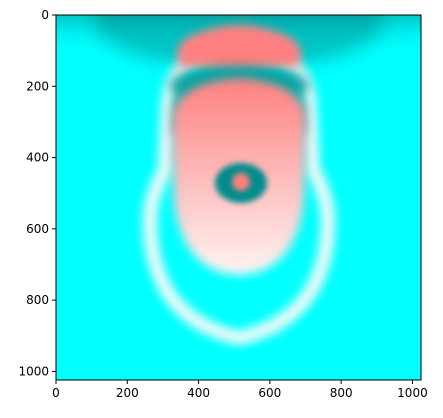 This screenshot has width=443, height=418. I want to click on y-axis: 0 200 400 600 800 1000, so click(37, 193).